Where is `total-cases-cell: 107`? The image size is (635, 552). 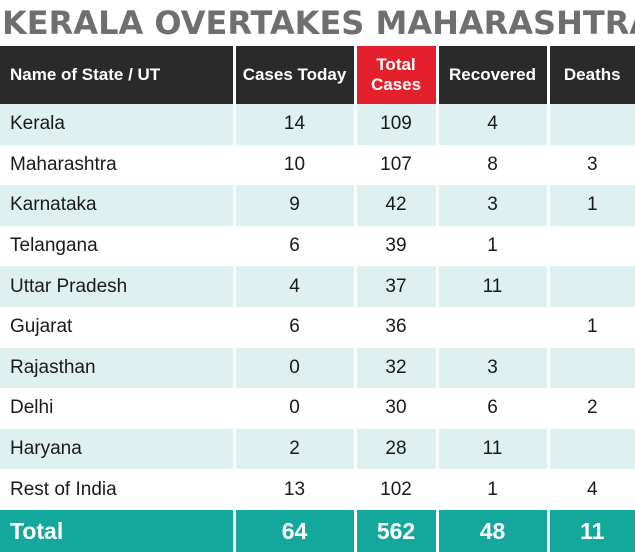 total-cases-cell: 107 is located at coordinates (397, 165).